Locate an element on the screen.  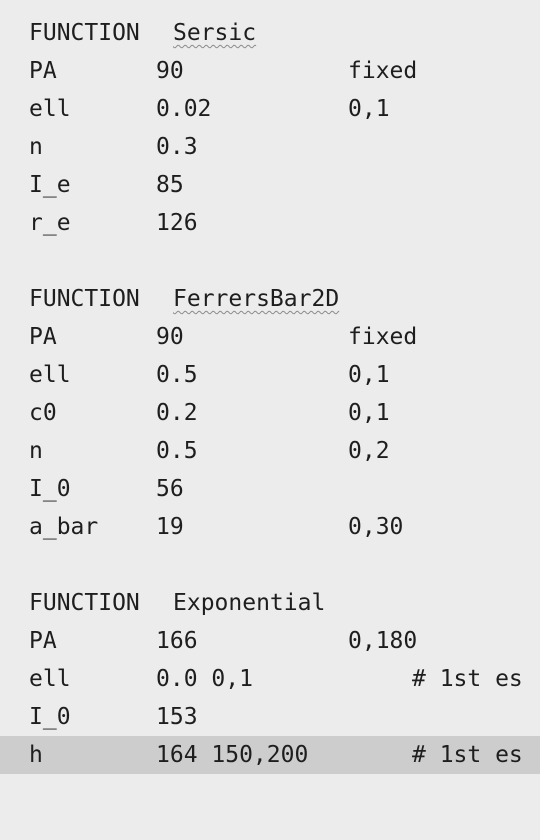
parameter-value: 0.0 0,1 is located at coordinates (204, 679).